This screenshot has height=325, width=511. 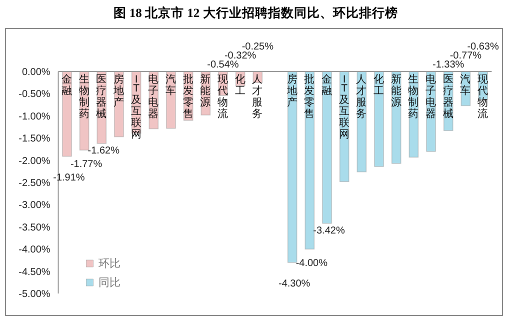 I want to click on data-label: -4.00%, so click(x=312, y=264).